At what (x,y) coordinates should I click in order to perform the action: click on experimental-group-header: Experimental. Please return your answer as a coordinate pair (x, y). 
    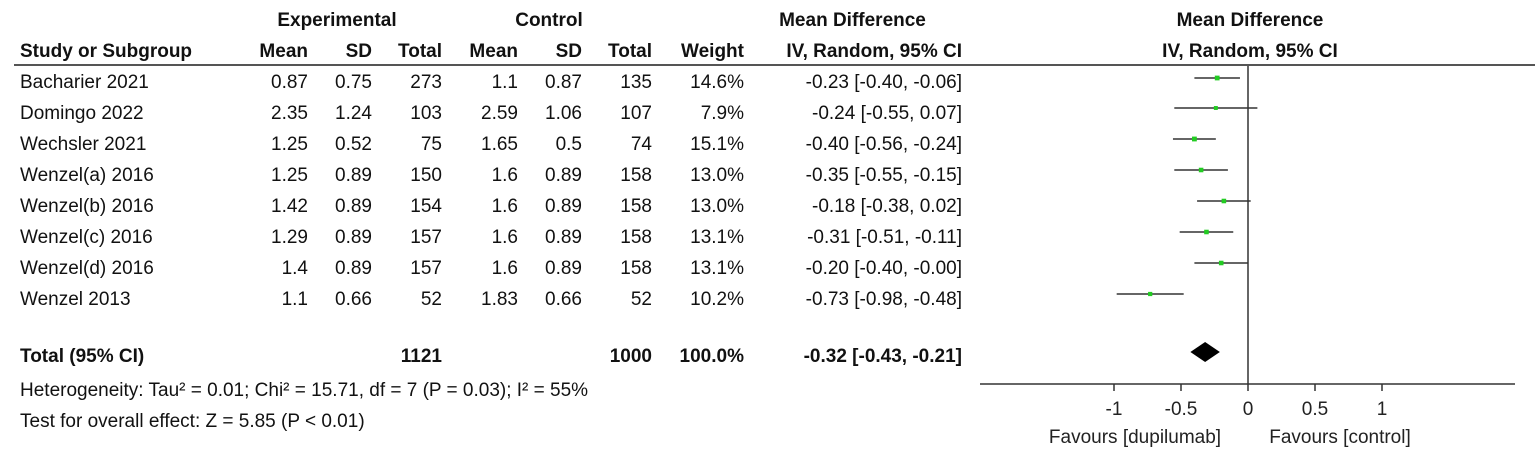
    Looking at the image, I should click on (337, 20).